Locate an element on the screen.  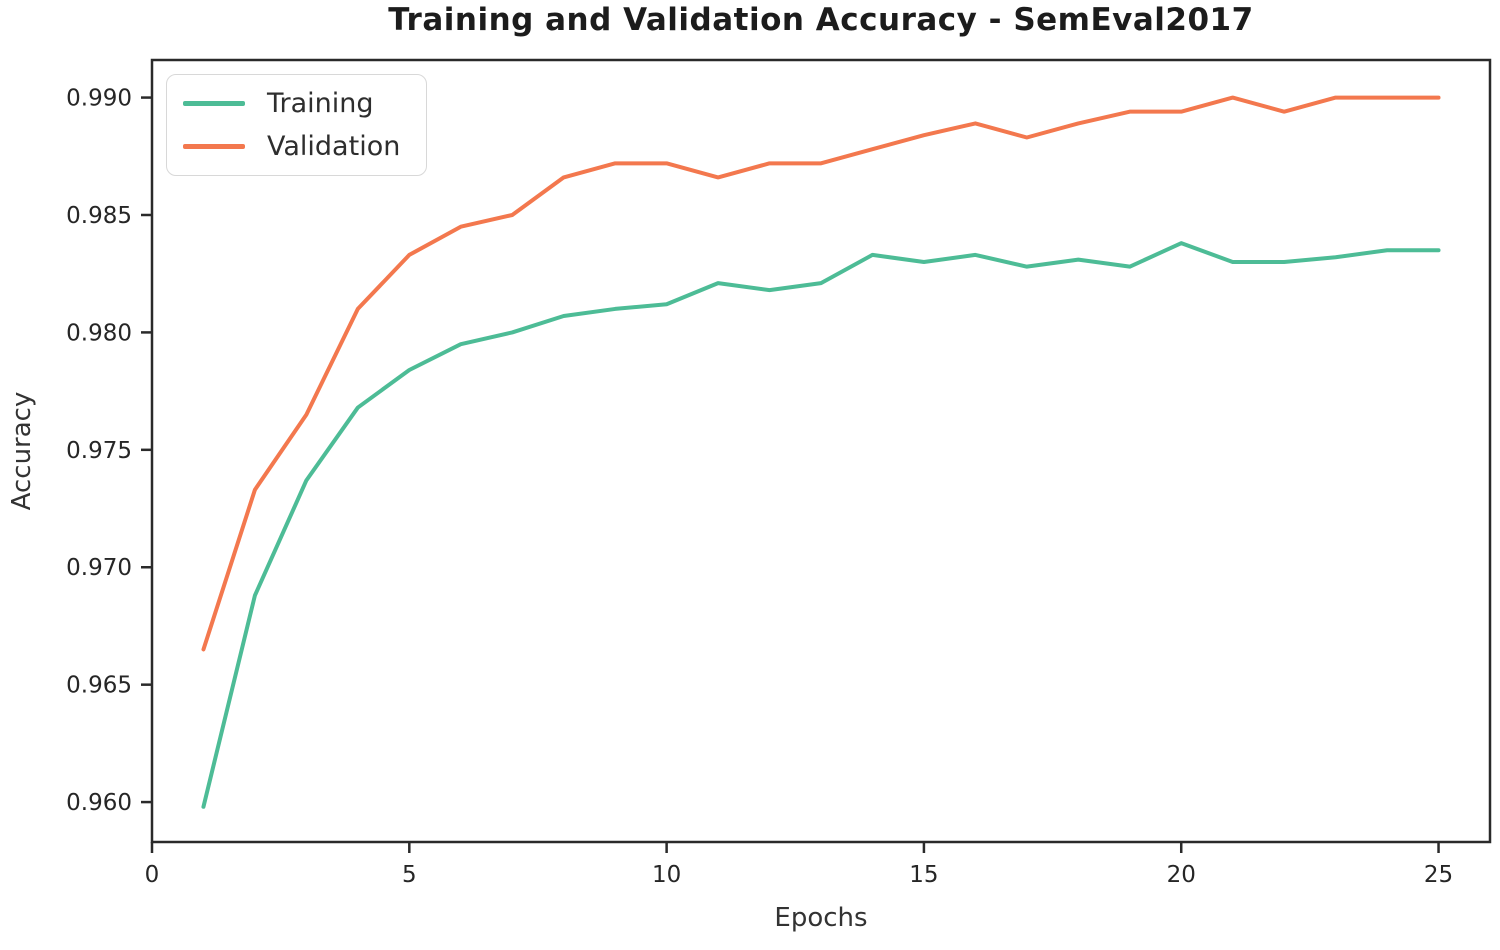
legend-label-training: Training is located at coordinates (320, 103).